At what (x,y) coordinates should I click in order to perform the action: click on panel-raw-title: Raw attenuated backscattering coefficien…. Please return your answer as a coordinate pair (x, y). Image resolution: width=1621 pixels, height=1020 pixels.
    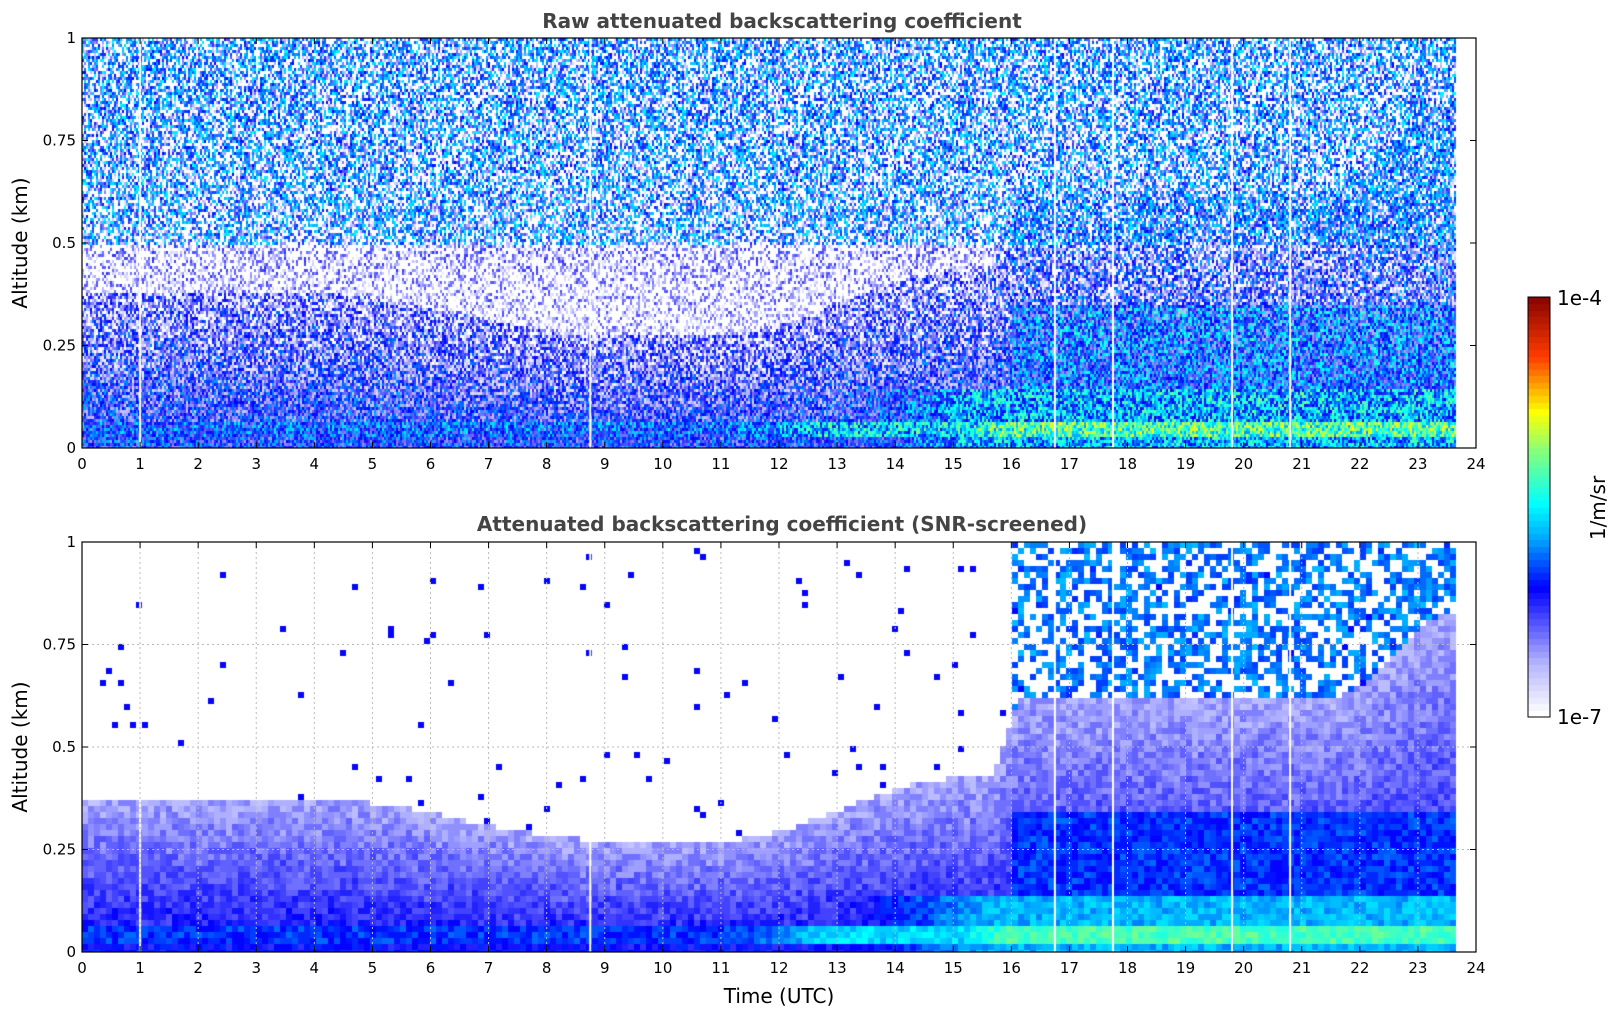
    Looking at the image, I should click on (782, 21).